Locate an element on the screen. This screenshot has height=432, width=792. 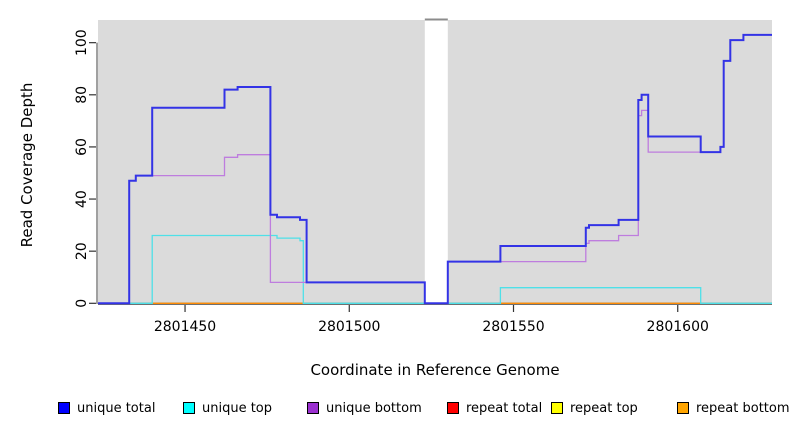
legend-label: repeat top is located at coordinates (604, 408).